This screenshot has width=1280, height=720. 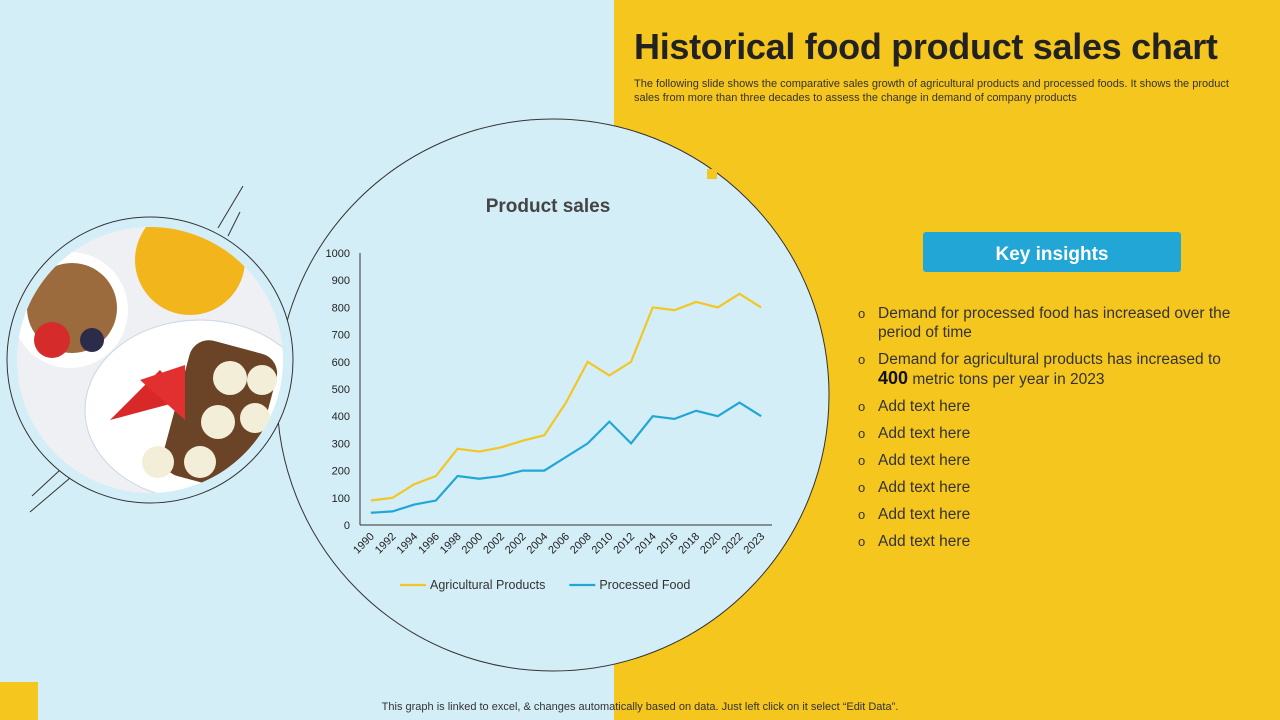 I want to click on y-tick-label: 300, so click(x=341, y=444).